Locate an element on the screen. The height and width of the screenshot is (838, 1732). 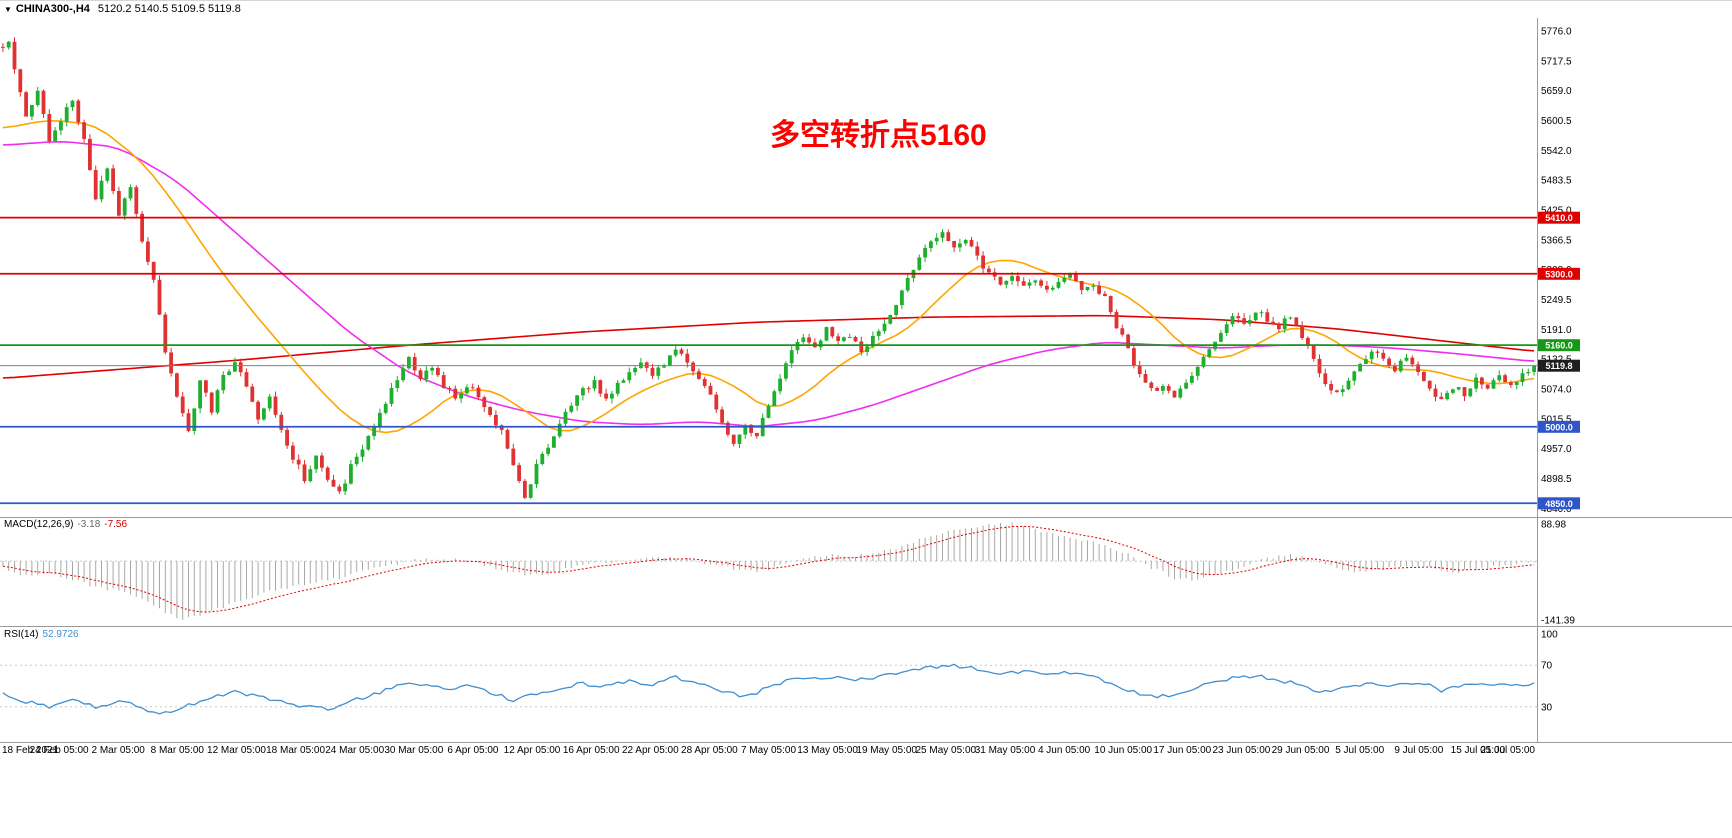
svg-text: 5410.0 is located at coordinates (1559, 218).